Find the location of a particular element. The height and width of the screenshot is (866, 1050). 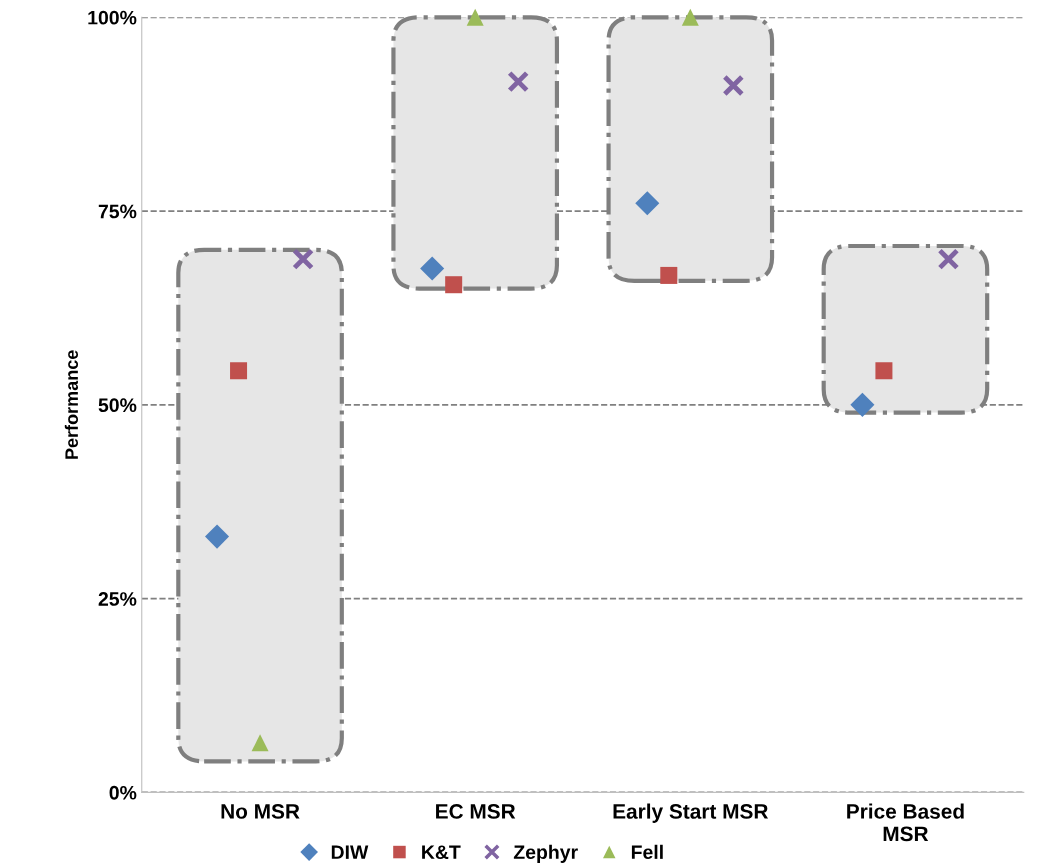

x-tick-label: Early Start MSR is located at coordinates (691, 813).